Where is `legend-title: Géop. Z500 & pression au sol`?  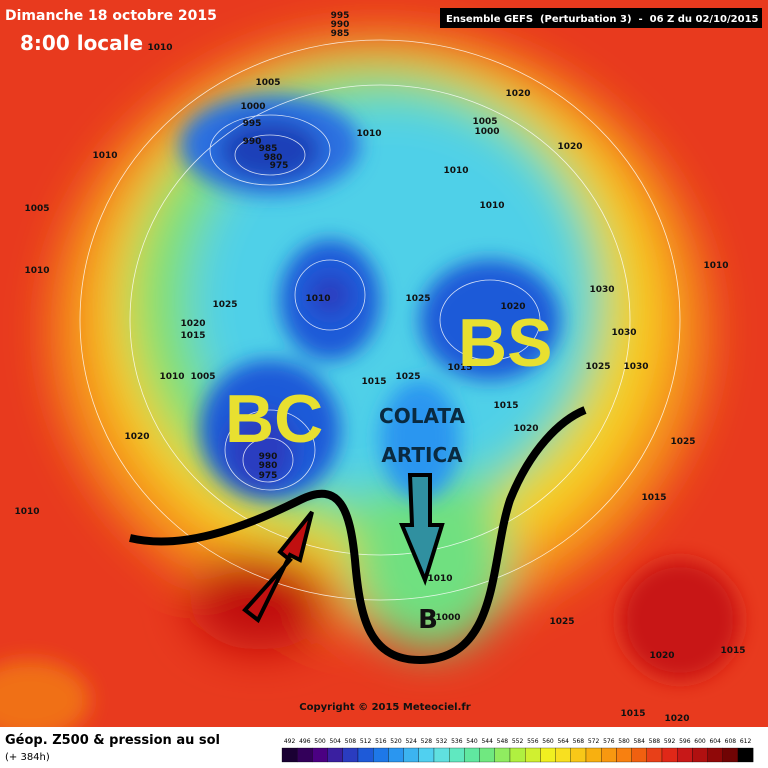
legend-title: Géop. Z500 & pression au sol is located at coordinates (112, 740).